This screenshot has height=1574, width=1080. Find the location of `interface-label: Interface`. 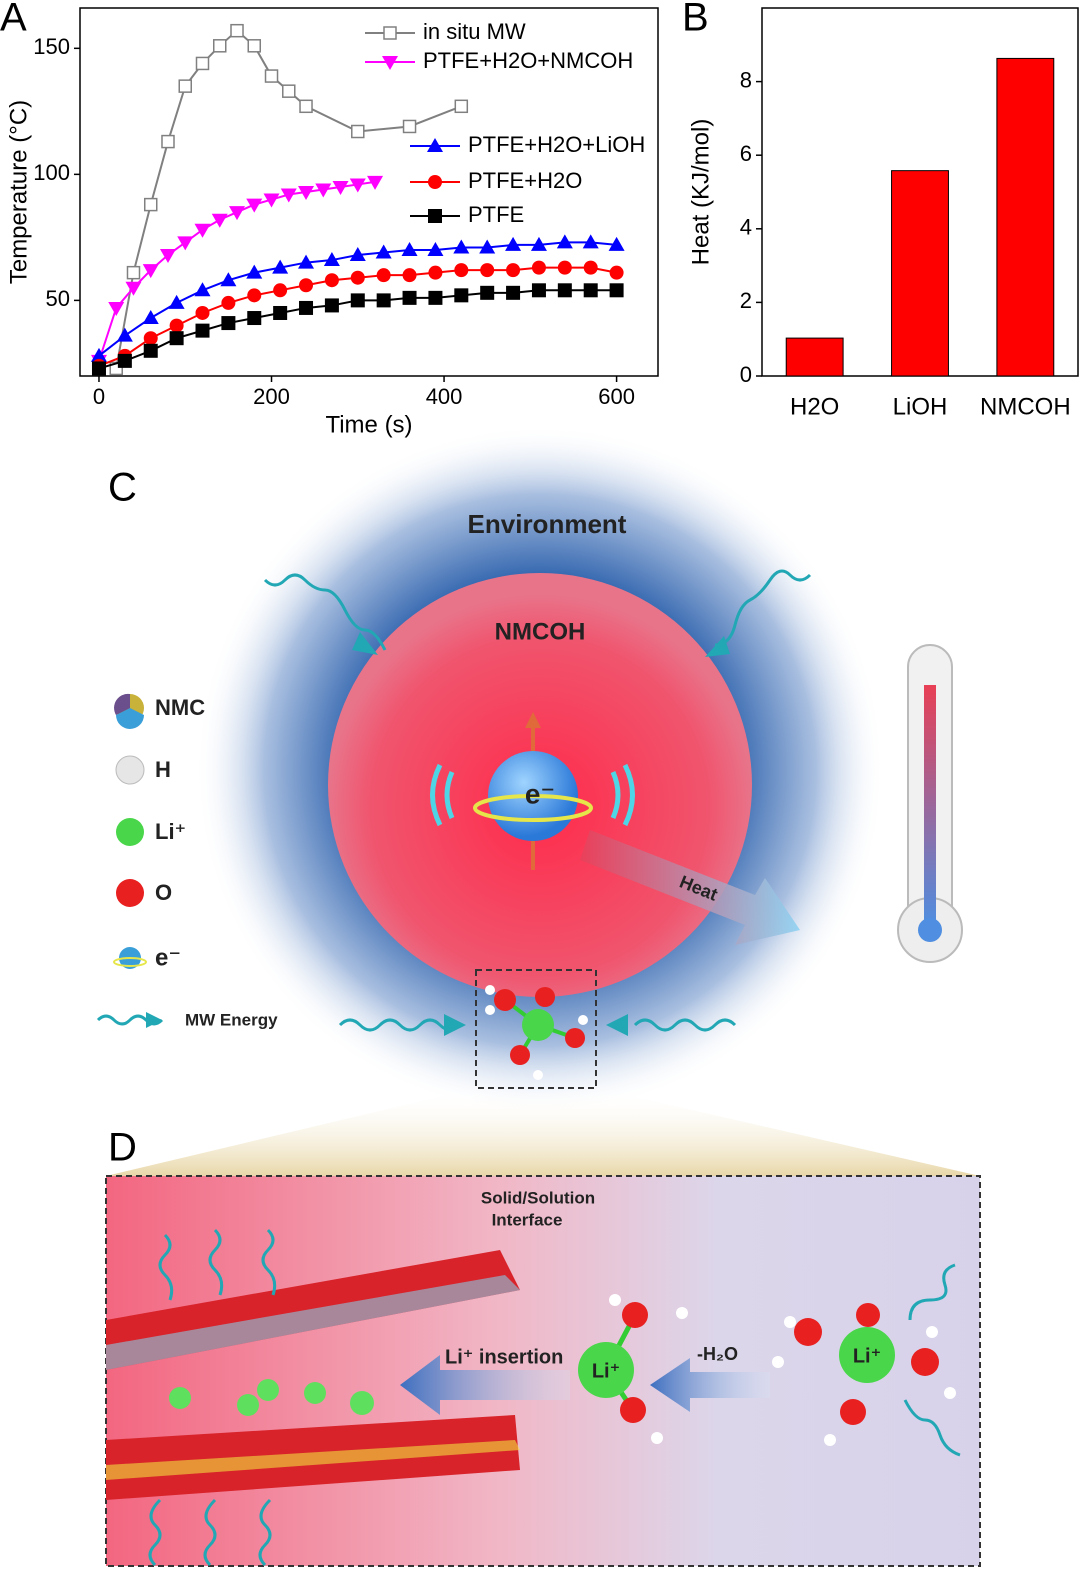

interface-label: Interface is located at coordinates (527, 1219).